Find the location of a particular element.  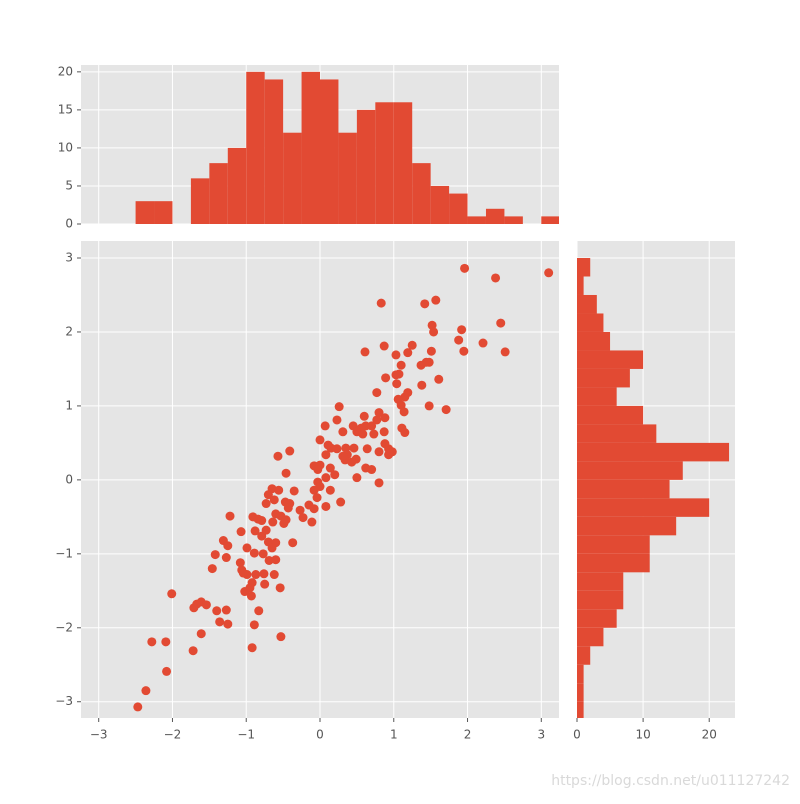

x-tick-label: 20 is located at coordinates (709, 735).